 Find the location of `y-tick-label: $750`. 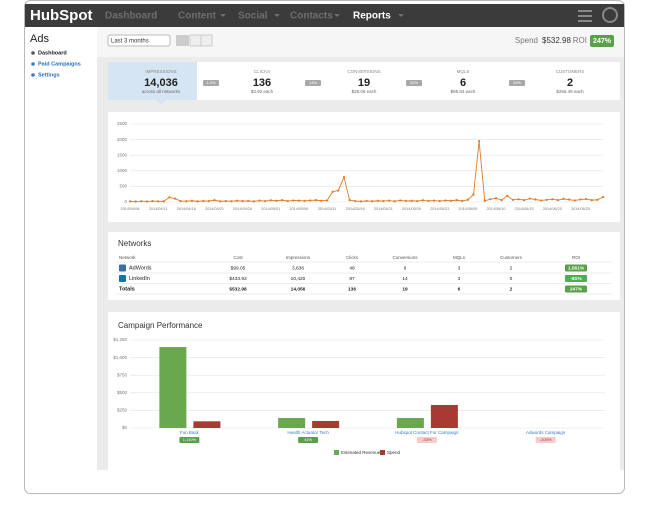

y-tick-label: $750 is located at coordinates (122, 374).